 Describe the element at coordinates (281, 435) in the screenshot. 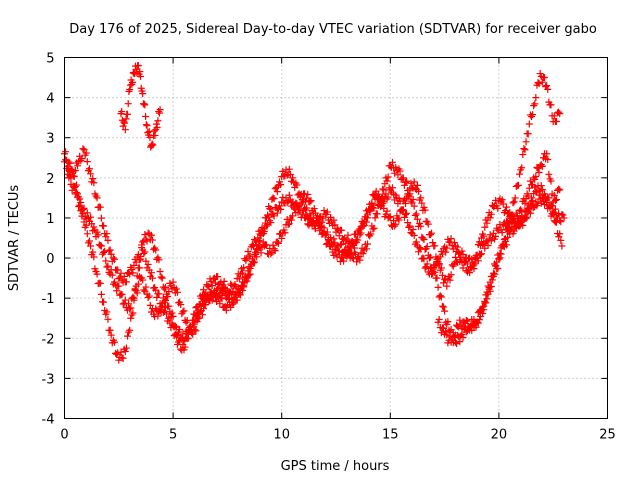

I see `x-tick-label: 10` at that location.